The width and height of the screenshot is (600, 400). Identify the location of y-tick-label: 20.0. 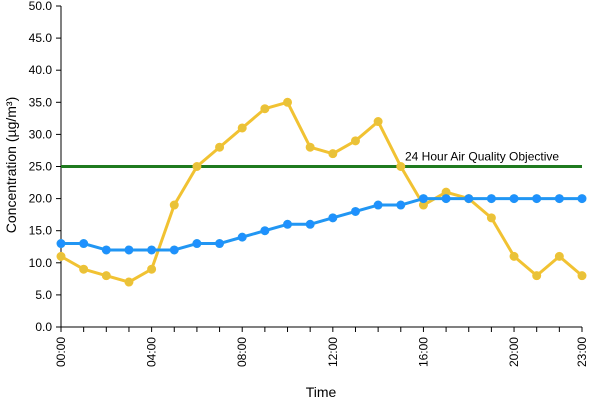
(41, 199).